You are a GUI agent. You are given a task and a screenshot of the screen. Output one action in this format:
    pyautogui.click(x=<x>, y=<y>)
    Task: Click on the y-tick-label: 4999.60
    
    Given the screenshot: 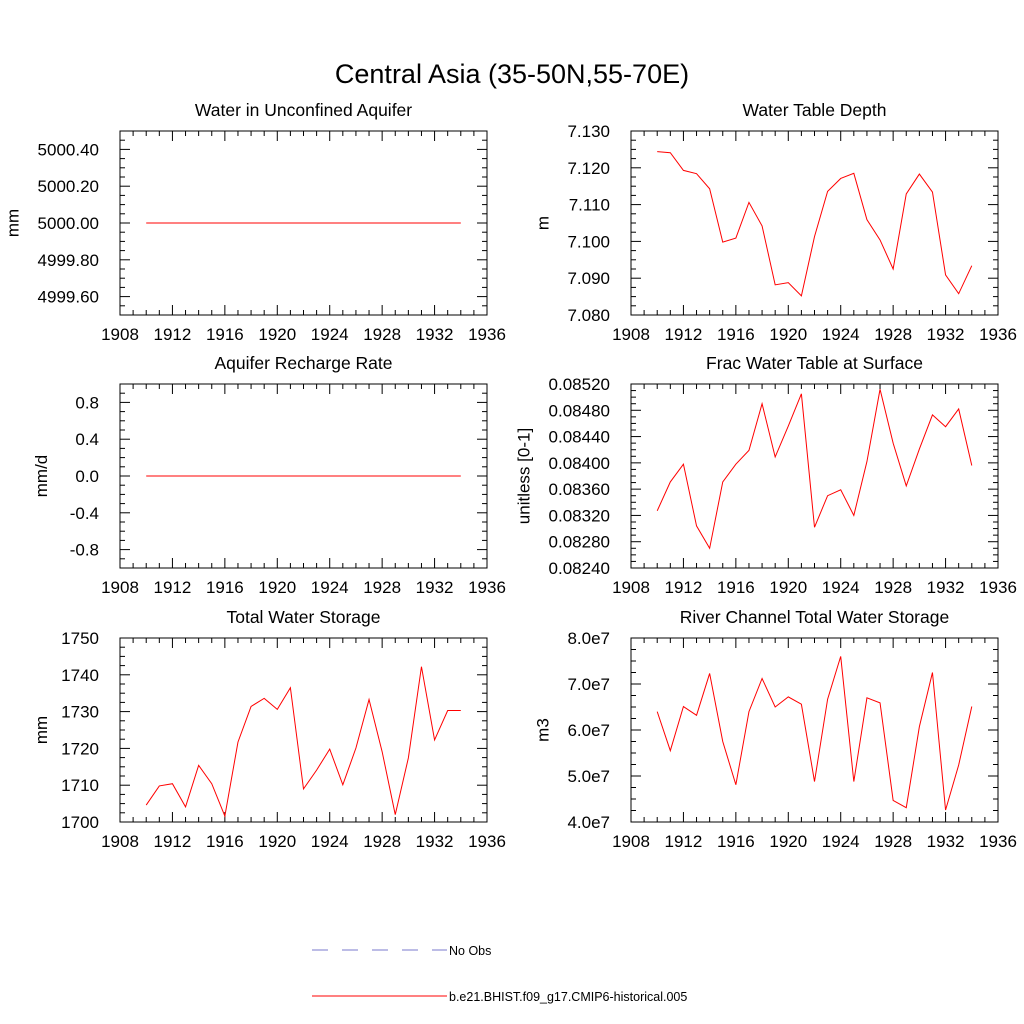 What is the action you would take?
    pyautogui.click(x=68, y=297)
    